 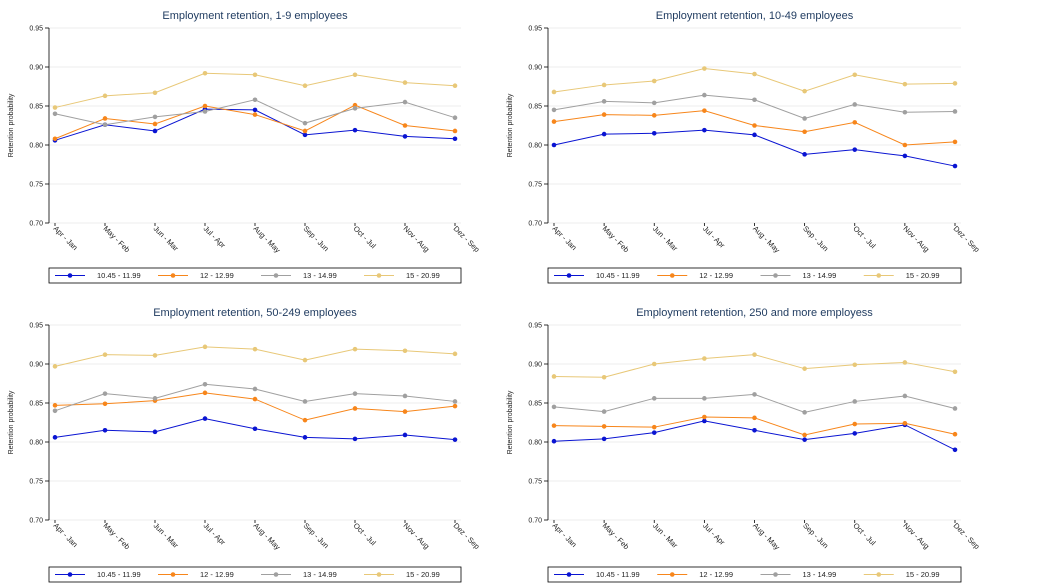 What do you see at coordinates (535, 107) in the screenshot?
I see `y-tick-label: 0.85` at bounding box center [535, 107].